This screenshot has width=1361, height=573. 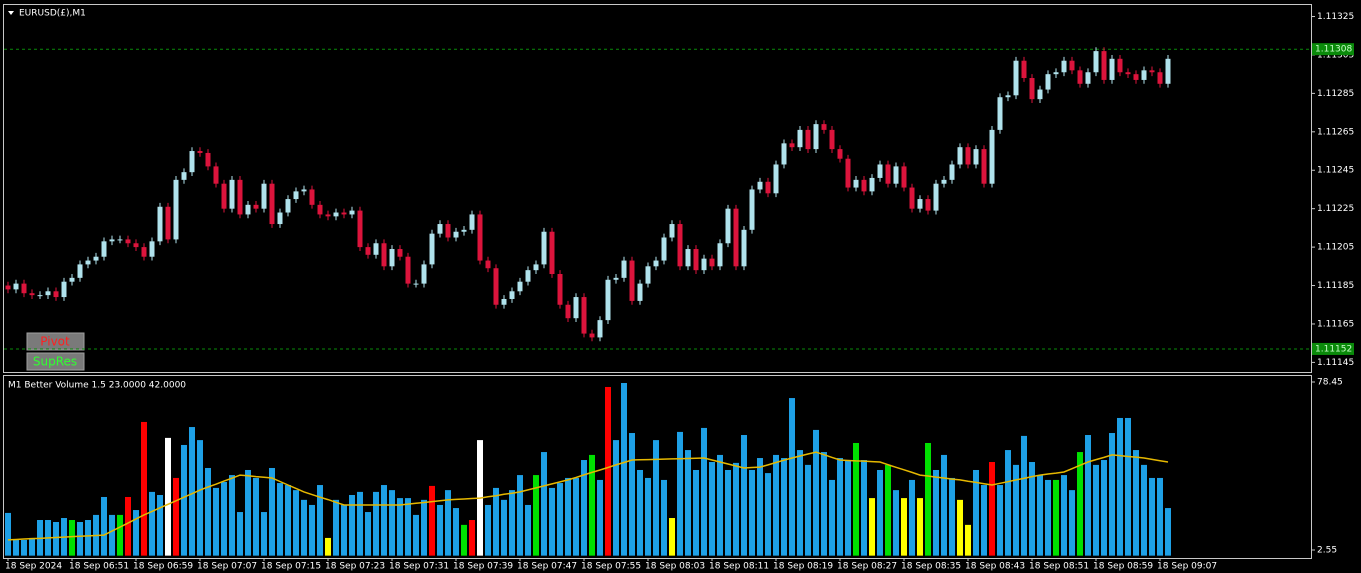 What do you see at coordinates (931, 567) in the screenshot?
I see `x-tick-label: 18 Sep 08:35` at bounding box center [931, 567].